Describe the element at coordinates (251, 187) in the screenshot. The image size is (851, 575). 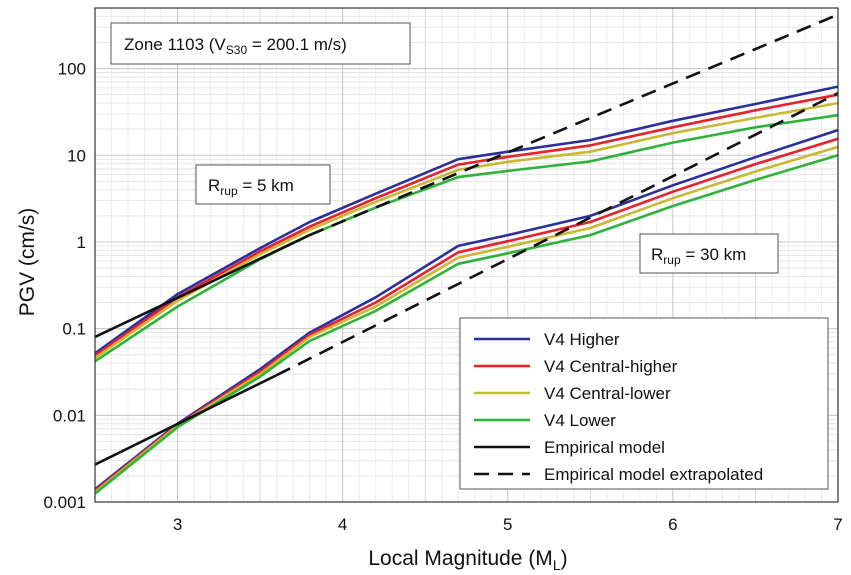
I see `rrup-5km-text: Rrup = 5 km` at that location.